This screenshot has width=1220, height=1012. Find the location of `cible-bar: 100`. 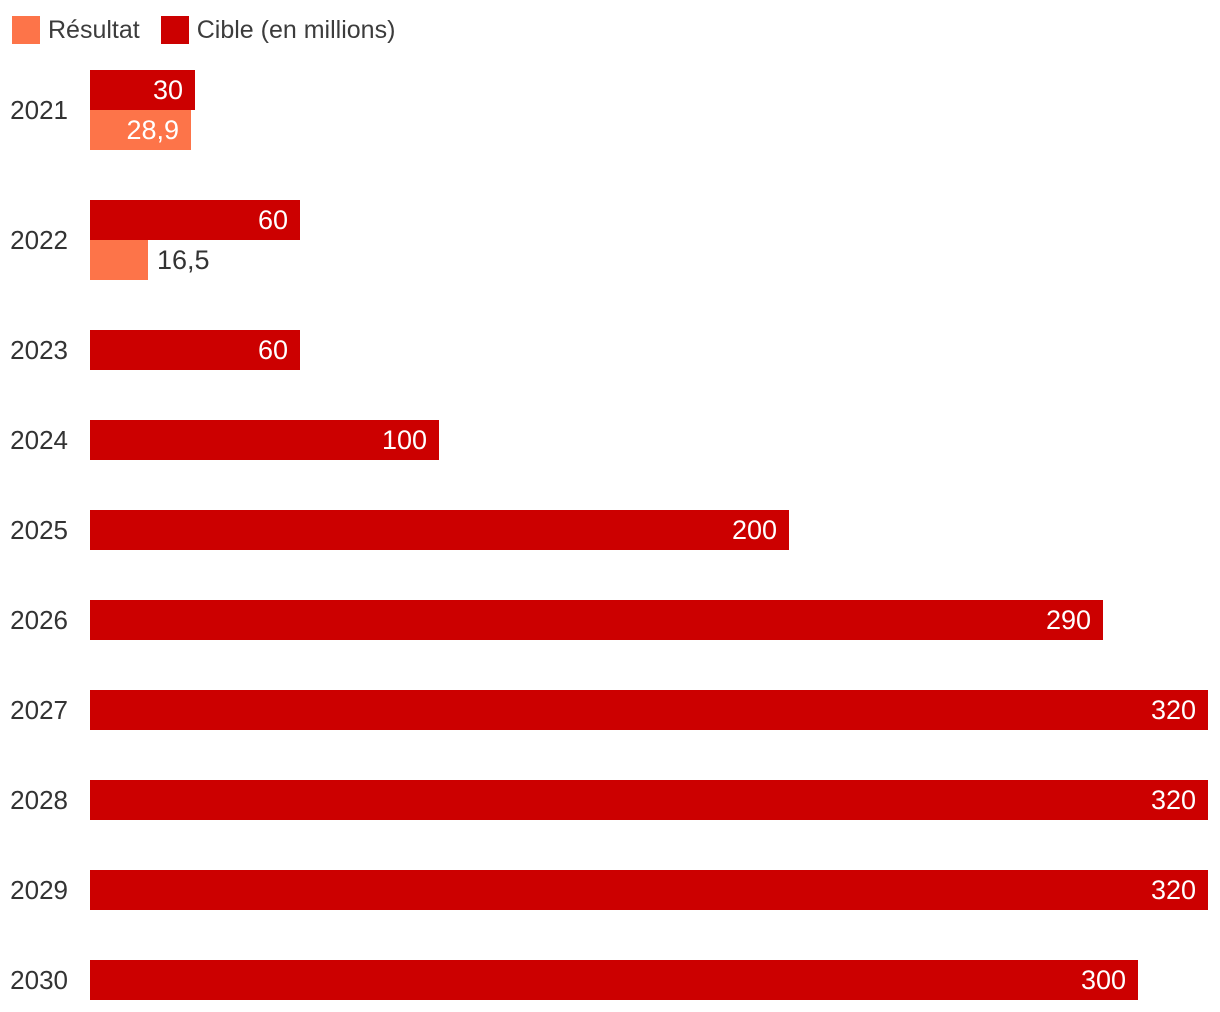

cible-bar: 100 is located at coordinates (264, 440).